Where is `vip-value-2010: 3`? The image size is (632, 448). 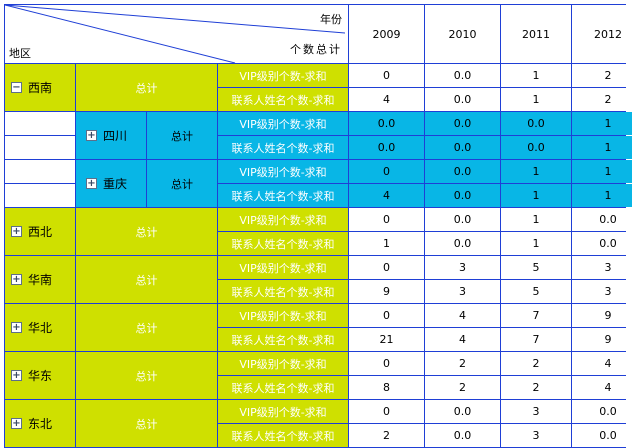 vip-value-2010: 3 is located at coordinates (462, 267).